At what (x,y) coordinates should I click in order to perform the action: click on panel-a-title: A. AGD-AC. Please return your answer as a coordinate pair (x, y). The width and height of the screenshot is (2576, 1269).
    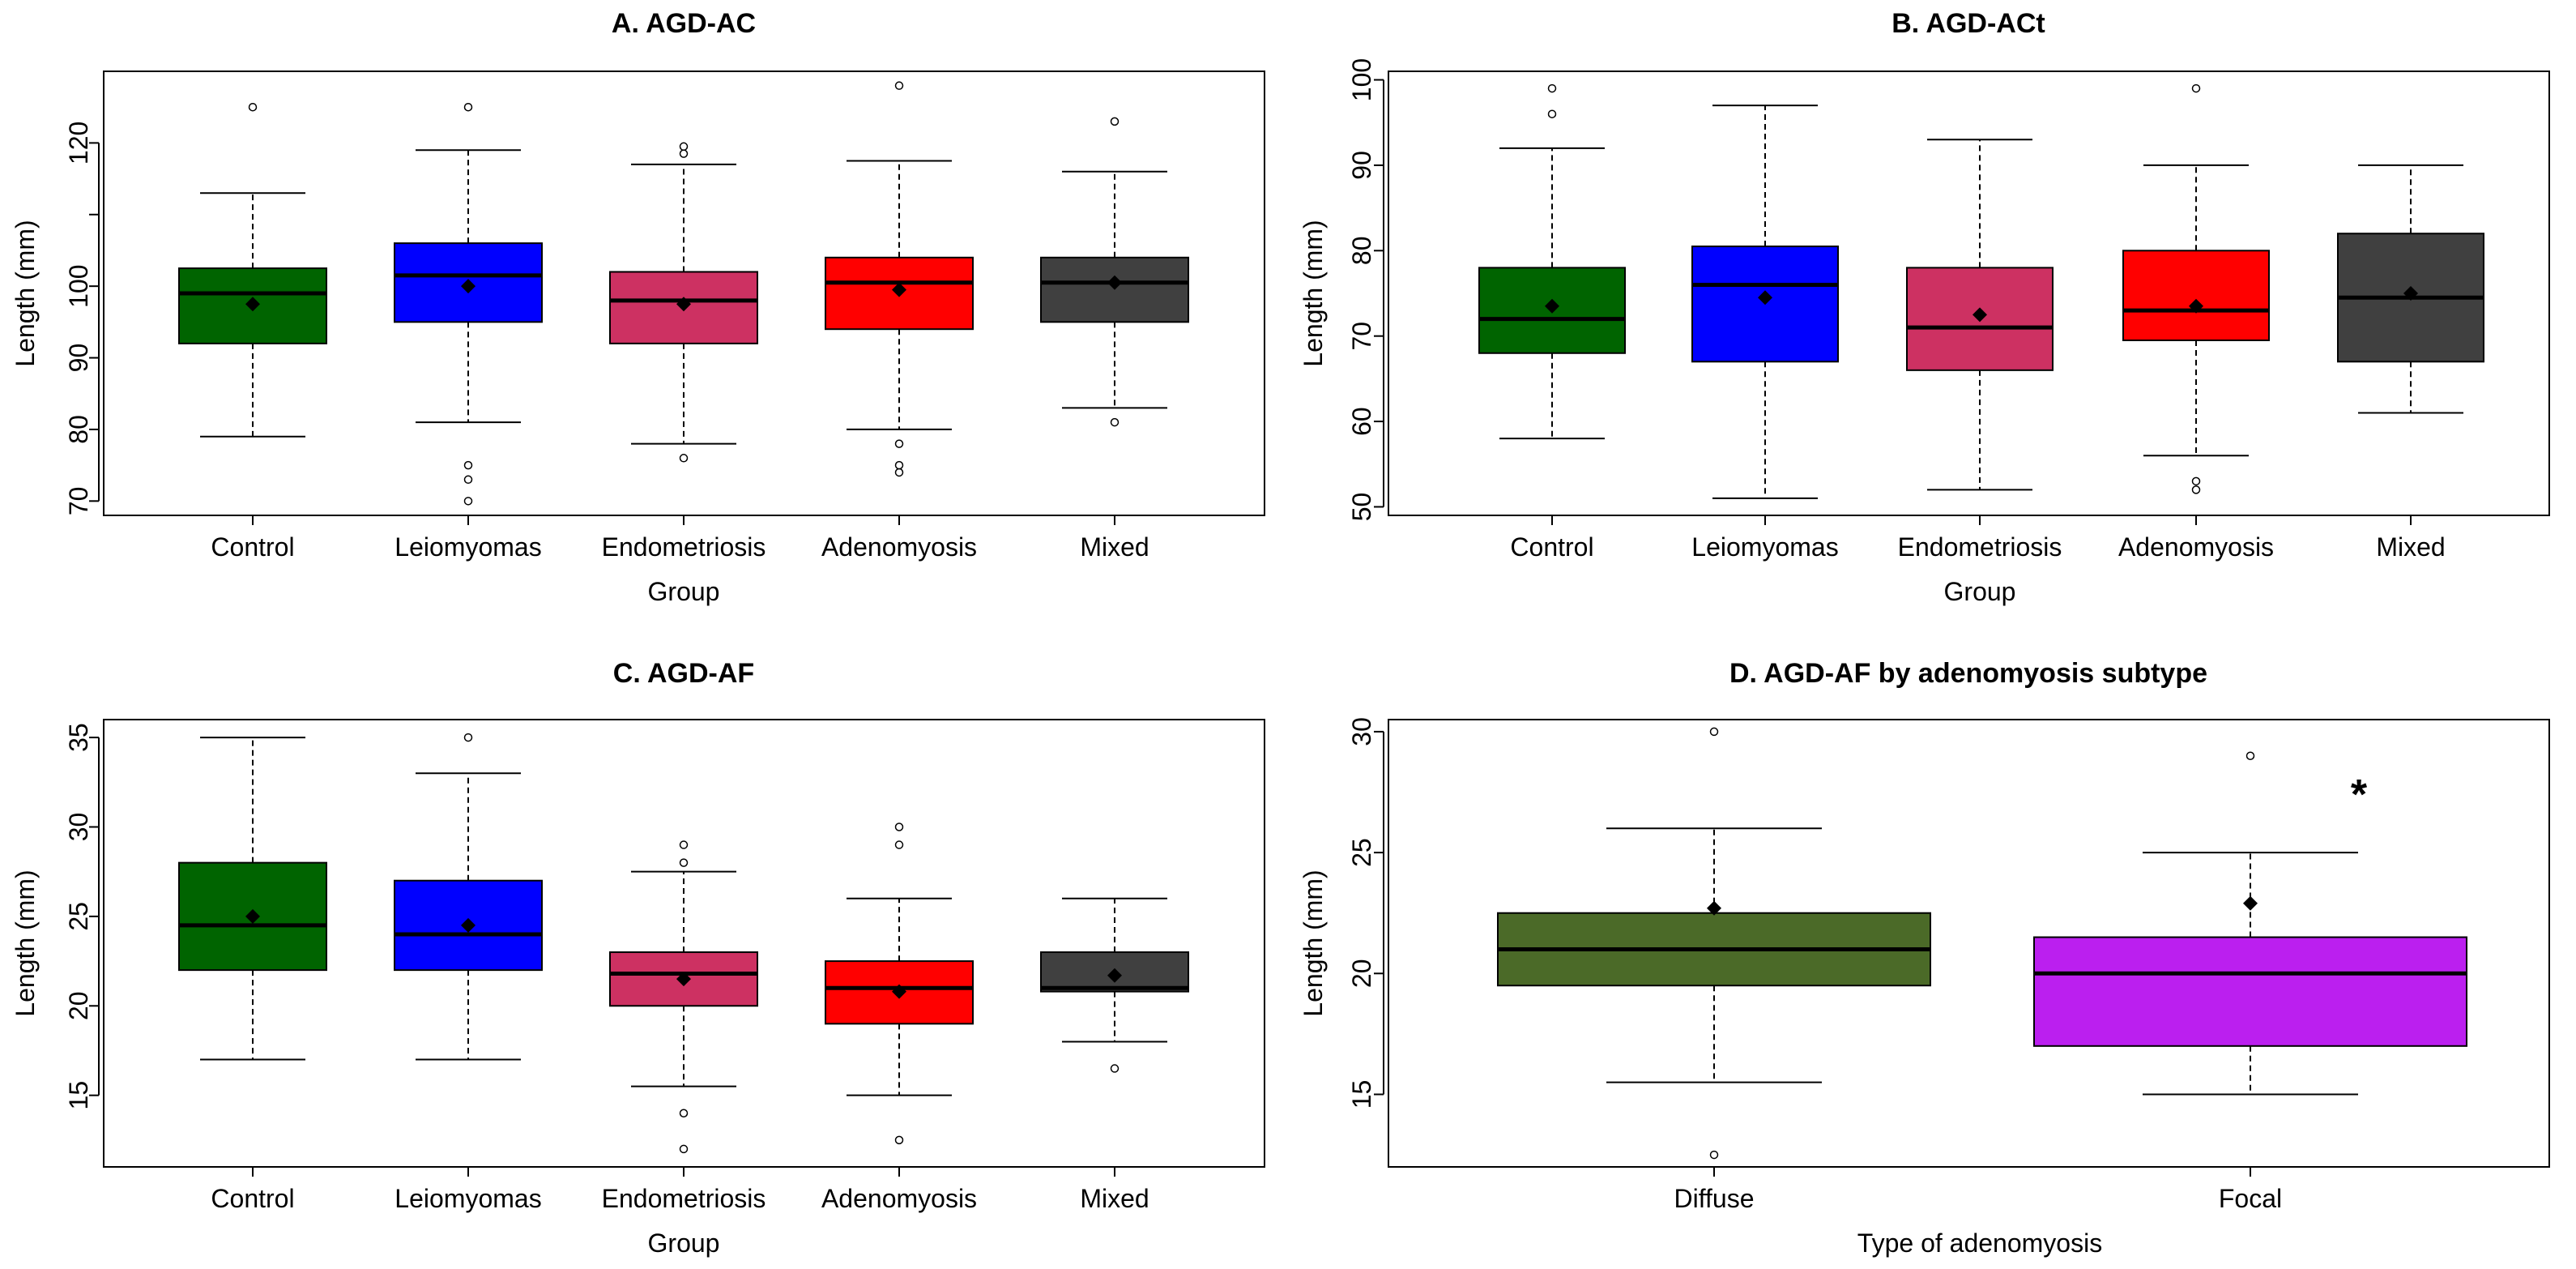
    Looking at the image, I should click on (684, 23).